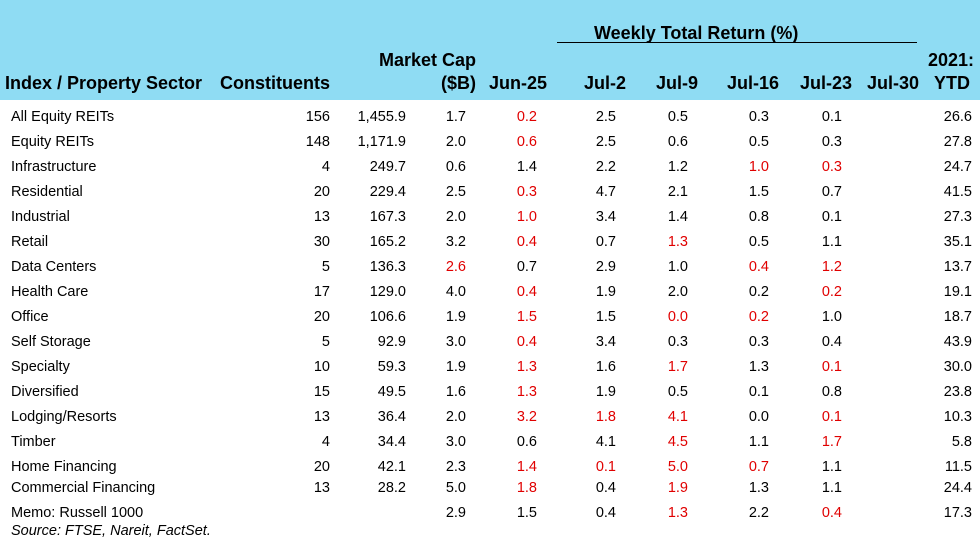  What do you see at coordinates (605, 117) in the screenshot?
I see `week-return-cell: 2.5` at bounding box center [605, 117].